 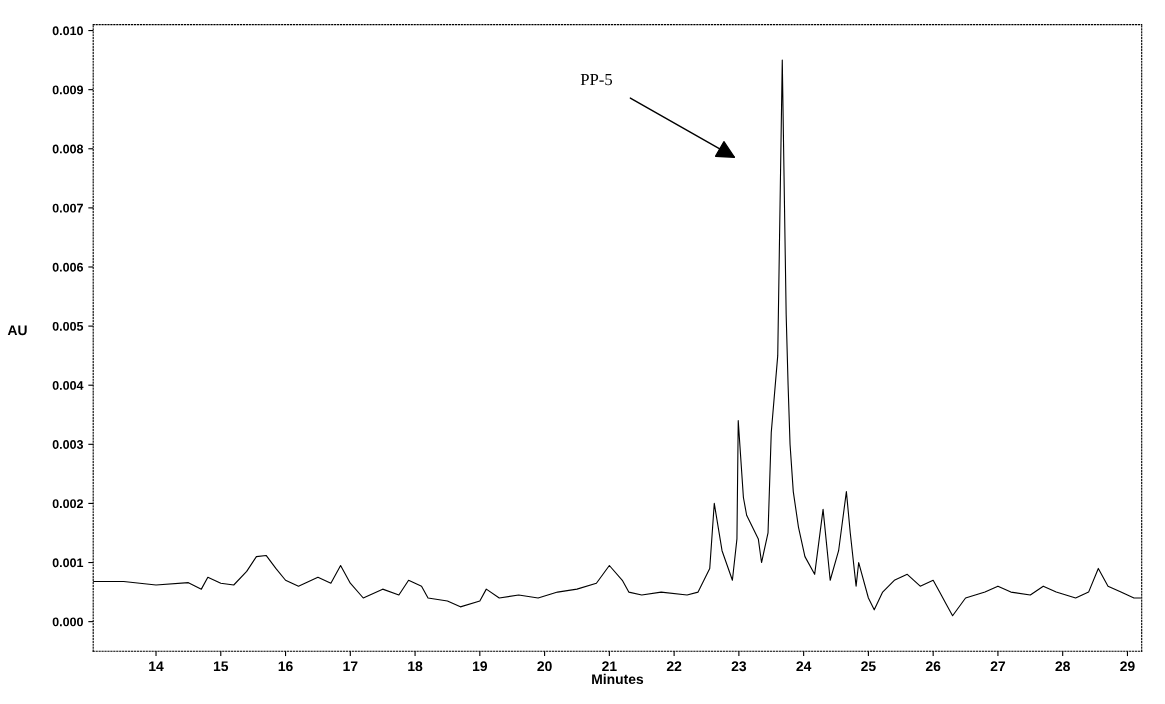 What do you see at coordinates (67, 622) in the screenshot?
I see `y-tick-label: 0.000` at bounding box center [67, 622].